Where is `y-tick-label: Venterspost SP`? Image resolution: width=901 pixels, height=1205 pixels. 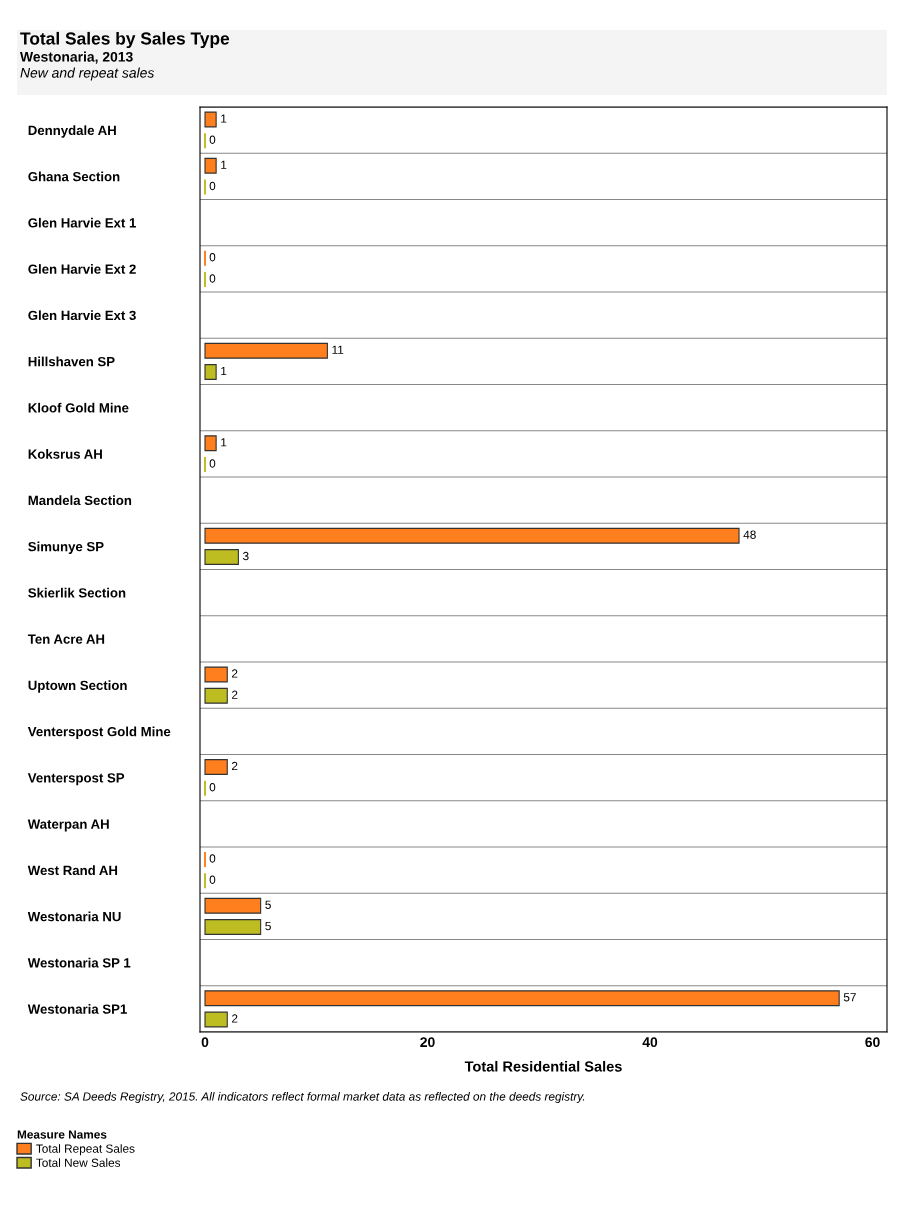 y-tick-label: Venterspost SP is located at coordinates (76, 779).